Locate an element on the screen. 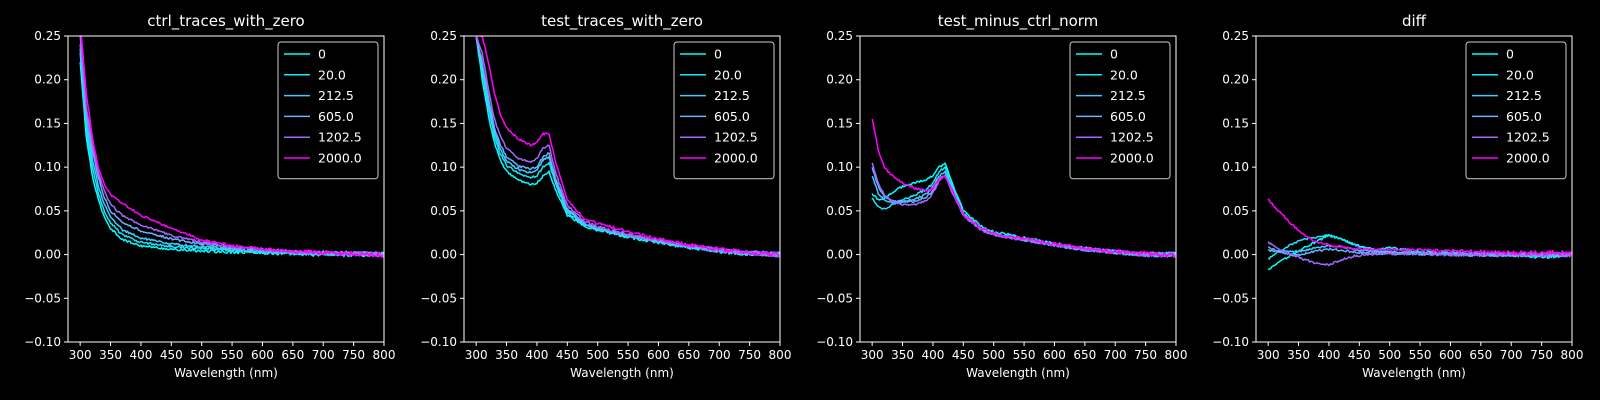 This screenshot has height=400, width=1600. series-line-1202.5 is located at coordinates (1419, 254).